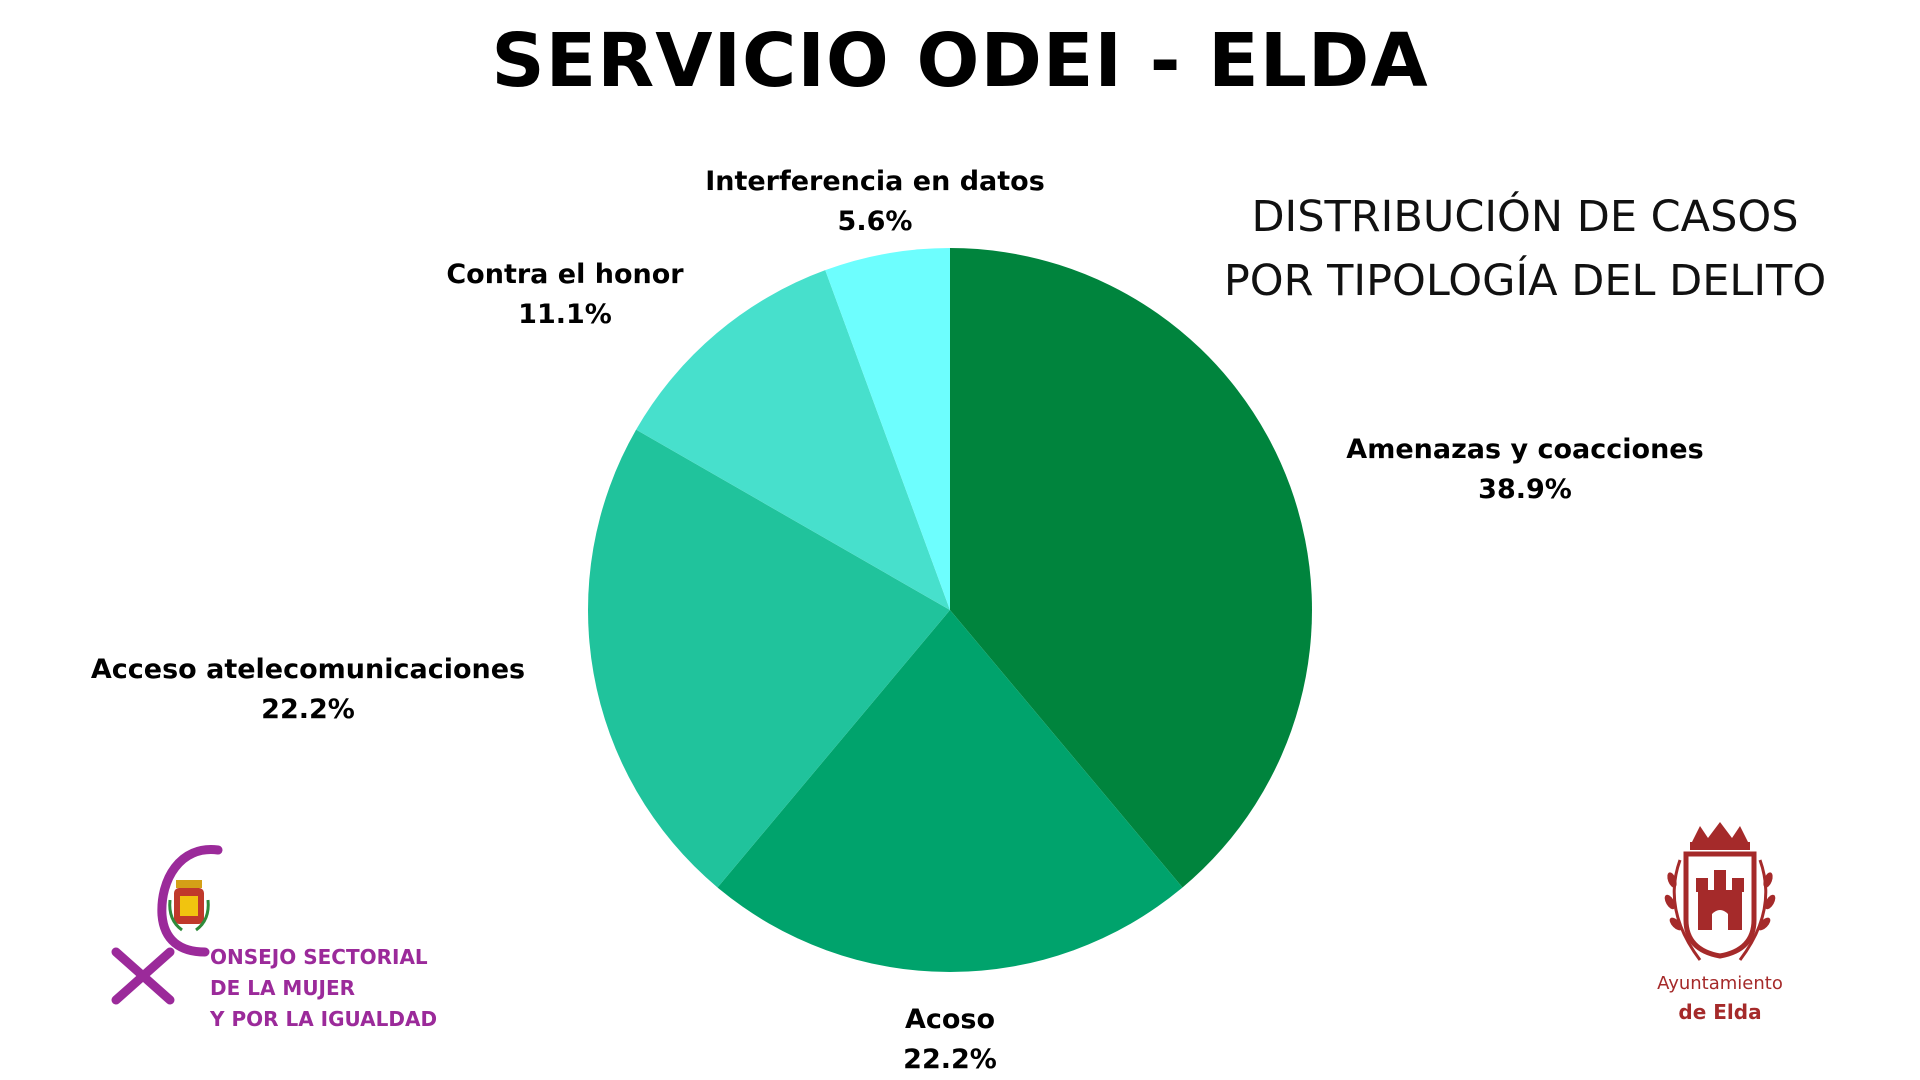  What do you see at coordinates (875, 181) in the screenshot?
I see `slice-label-name: Interferencia en datos` at bounding box center [875, 181].